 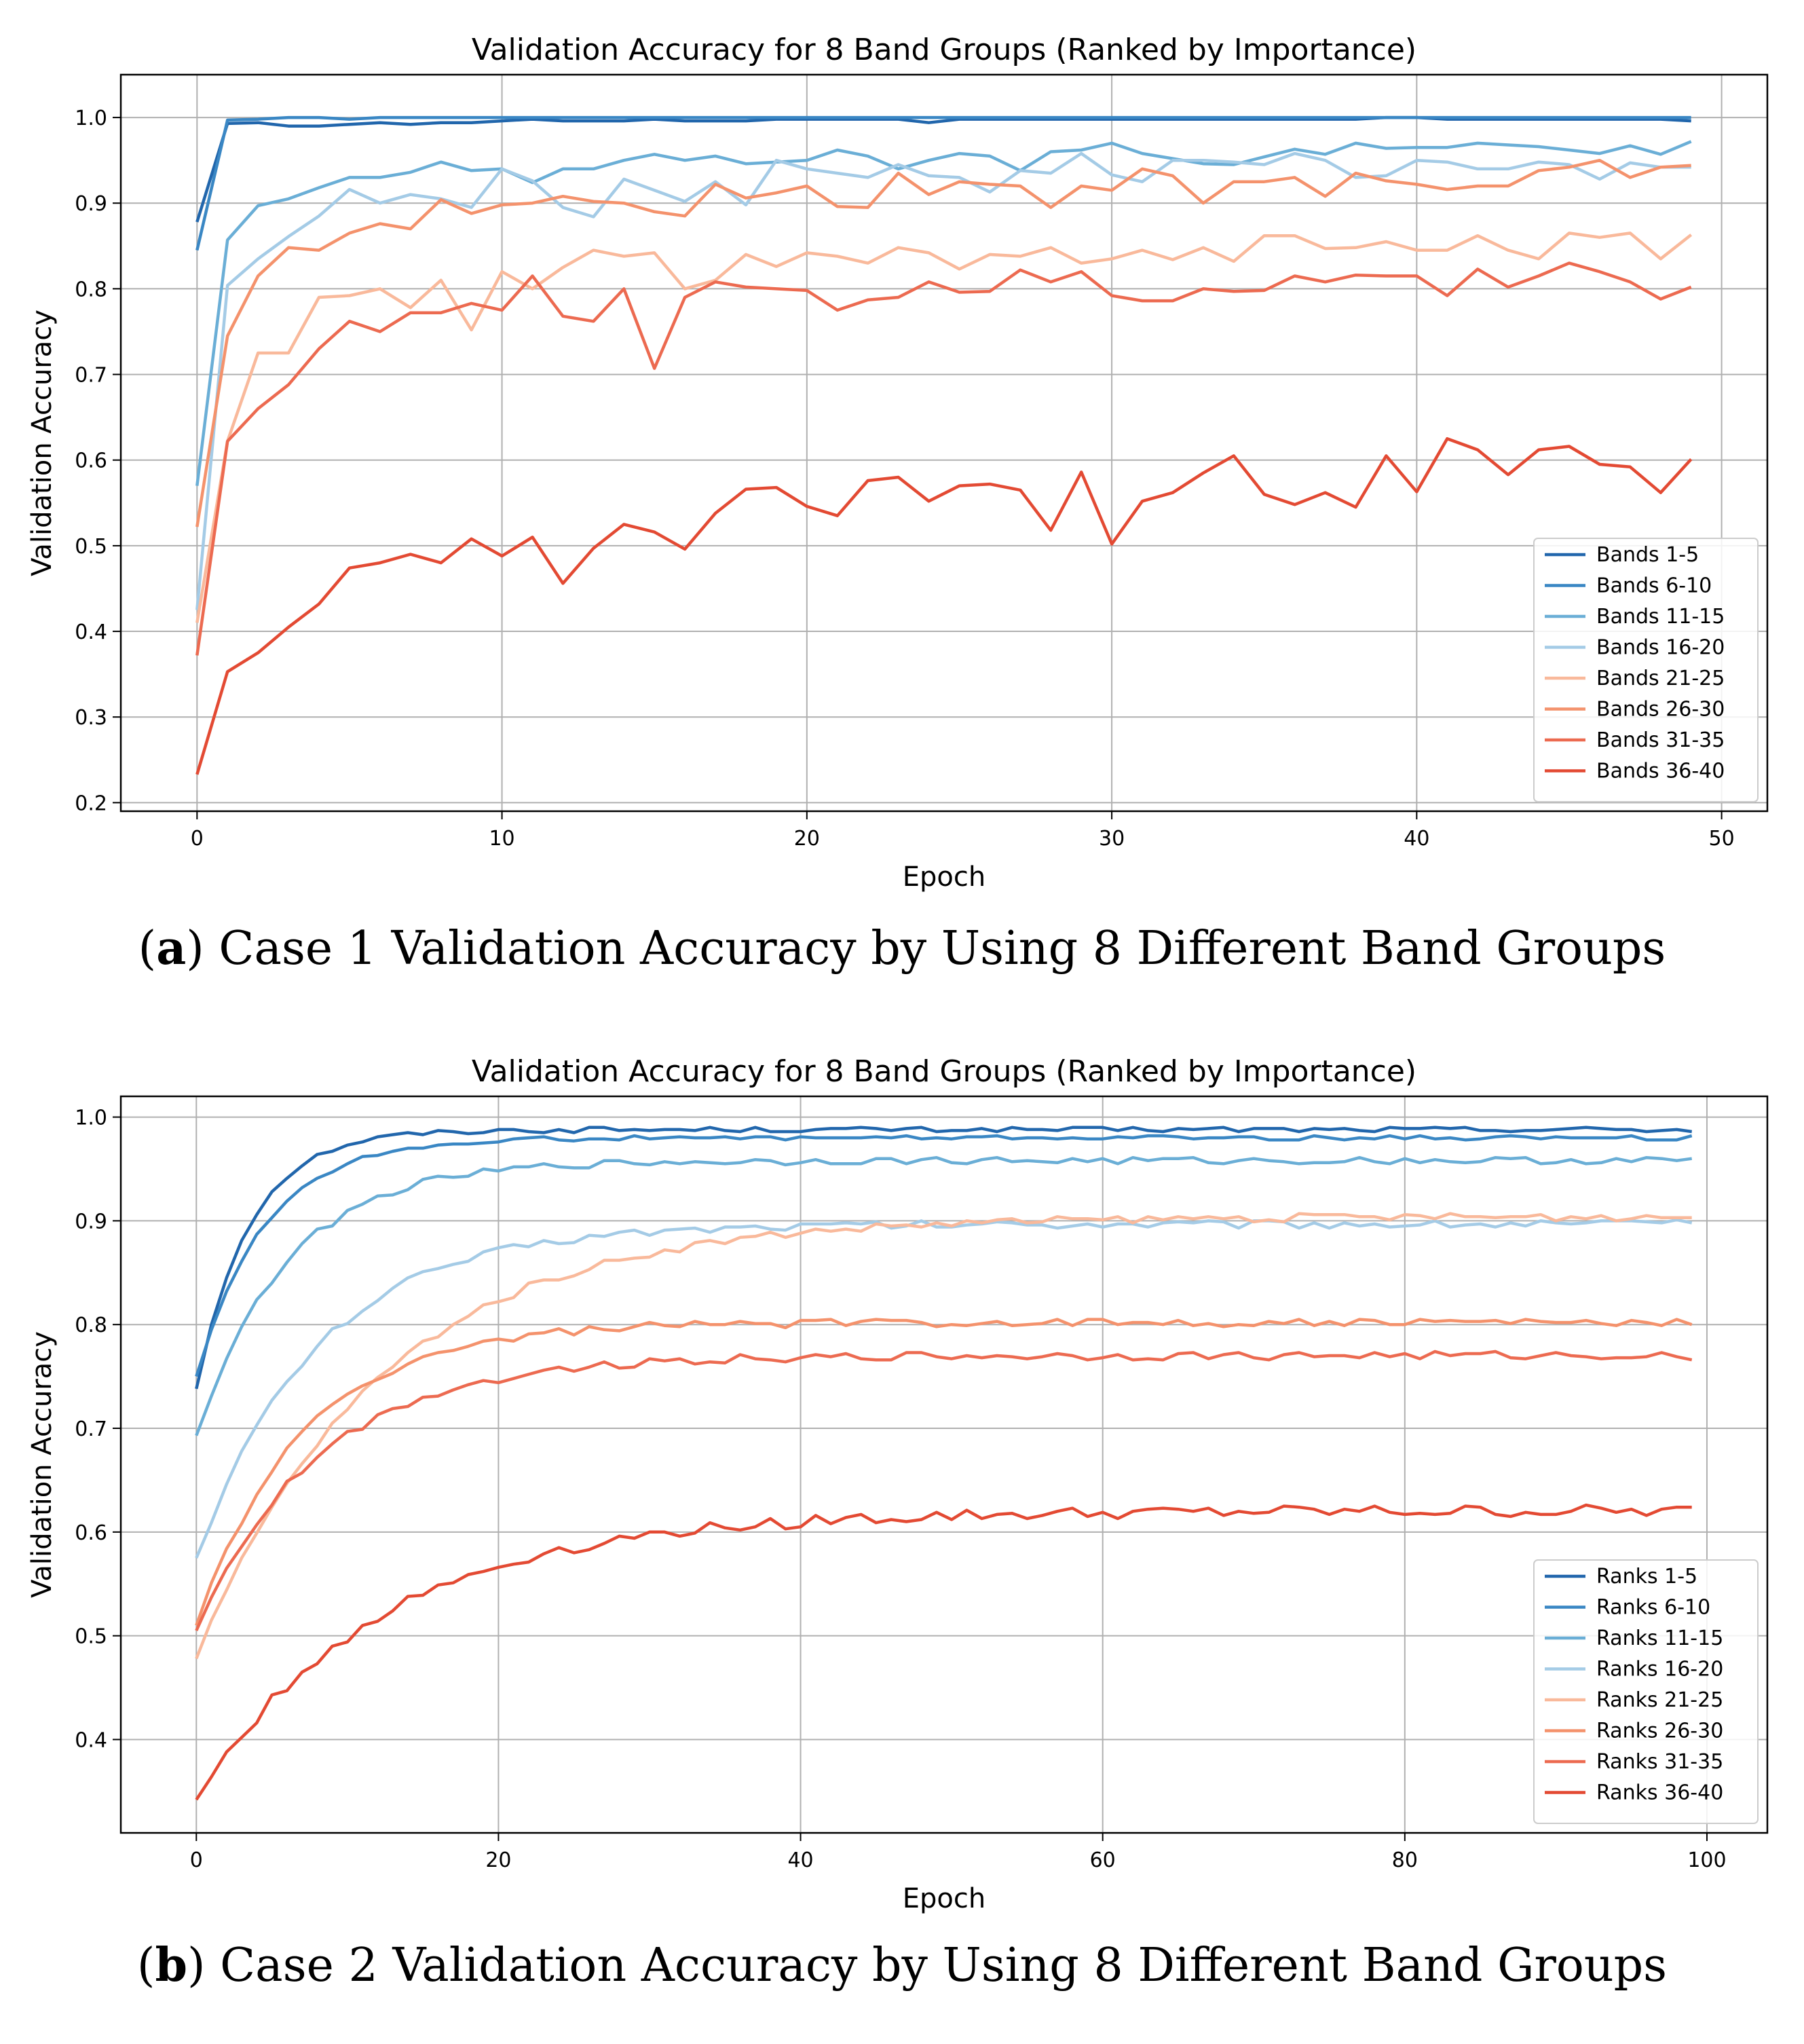 I want to click on y-tick-label: 0.2, so click(x=91, y=804).